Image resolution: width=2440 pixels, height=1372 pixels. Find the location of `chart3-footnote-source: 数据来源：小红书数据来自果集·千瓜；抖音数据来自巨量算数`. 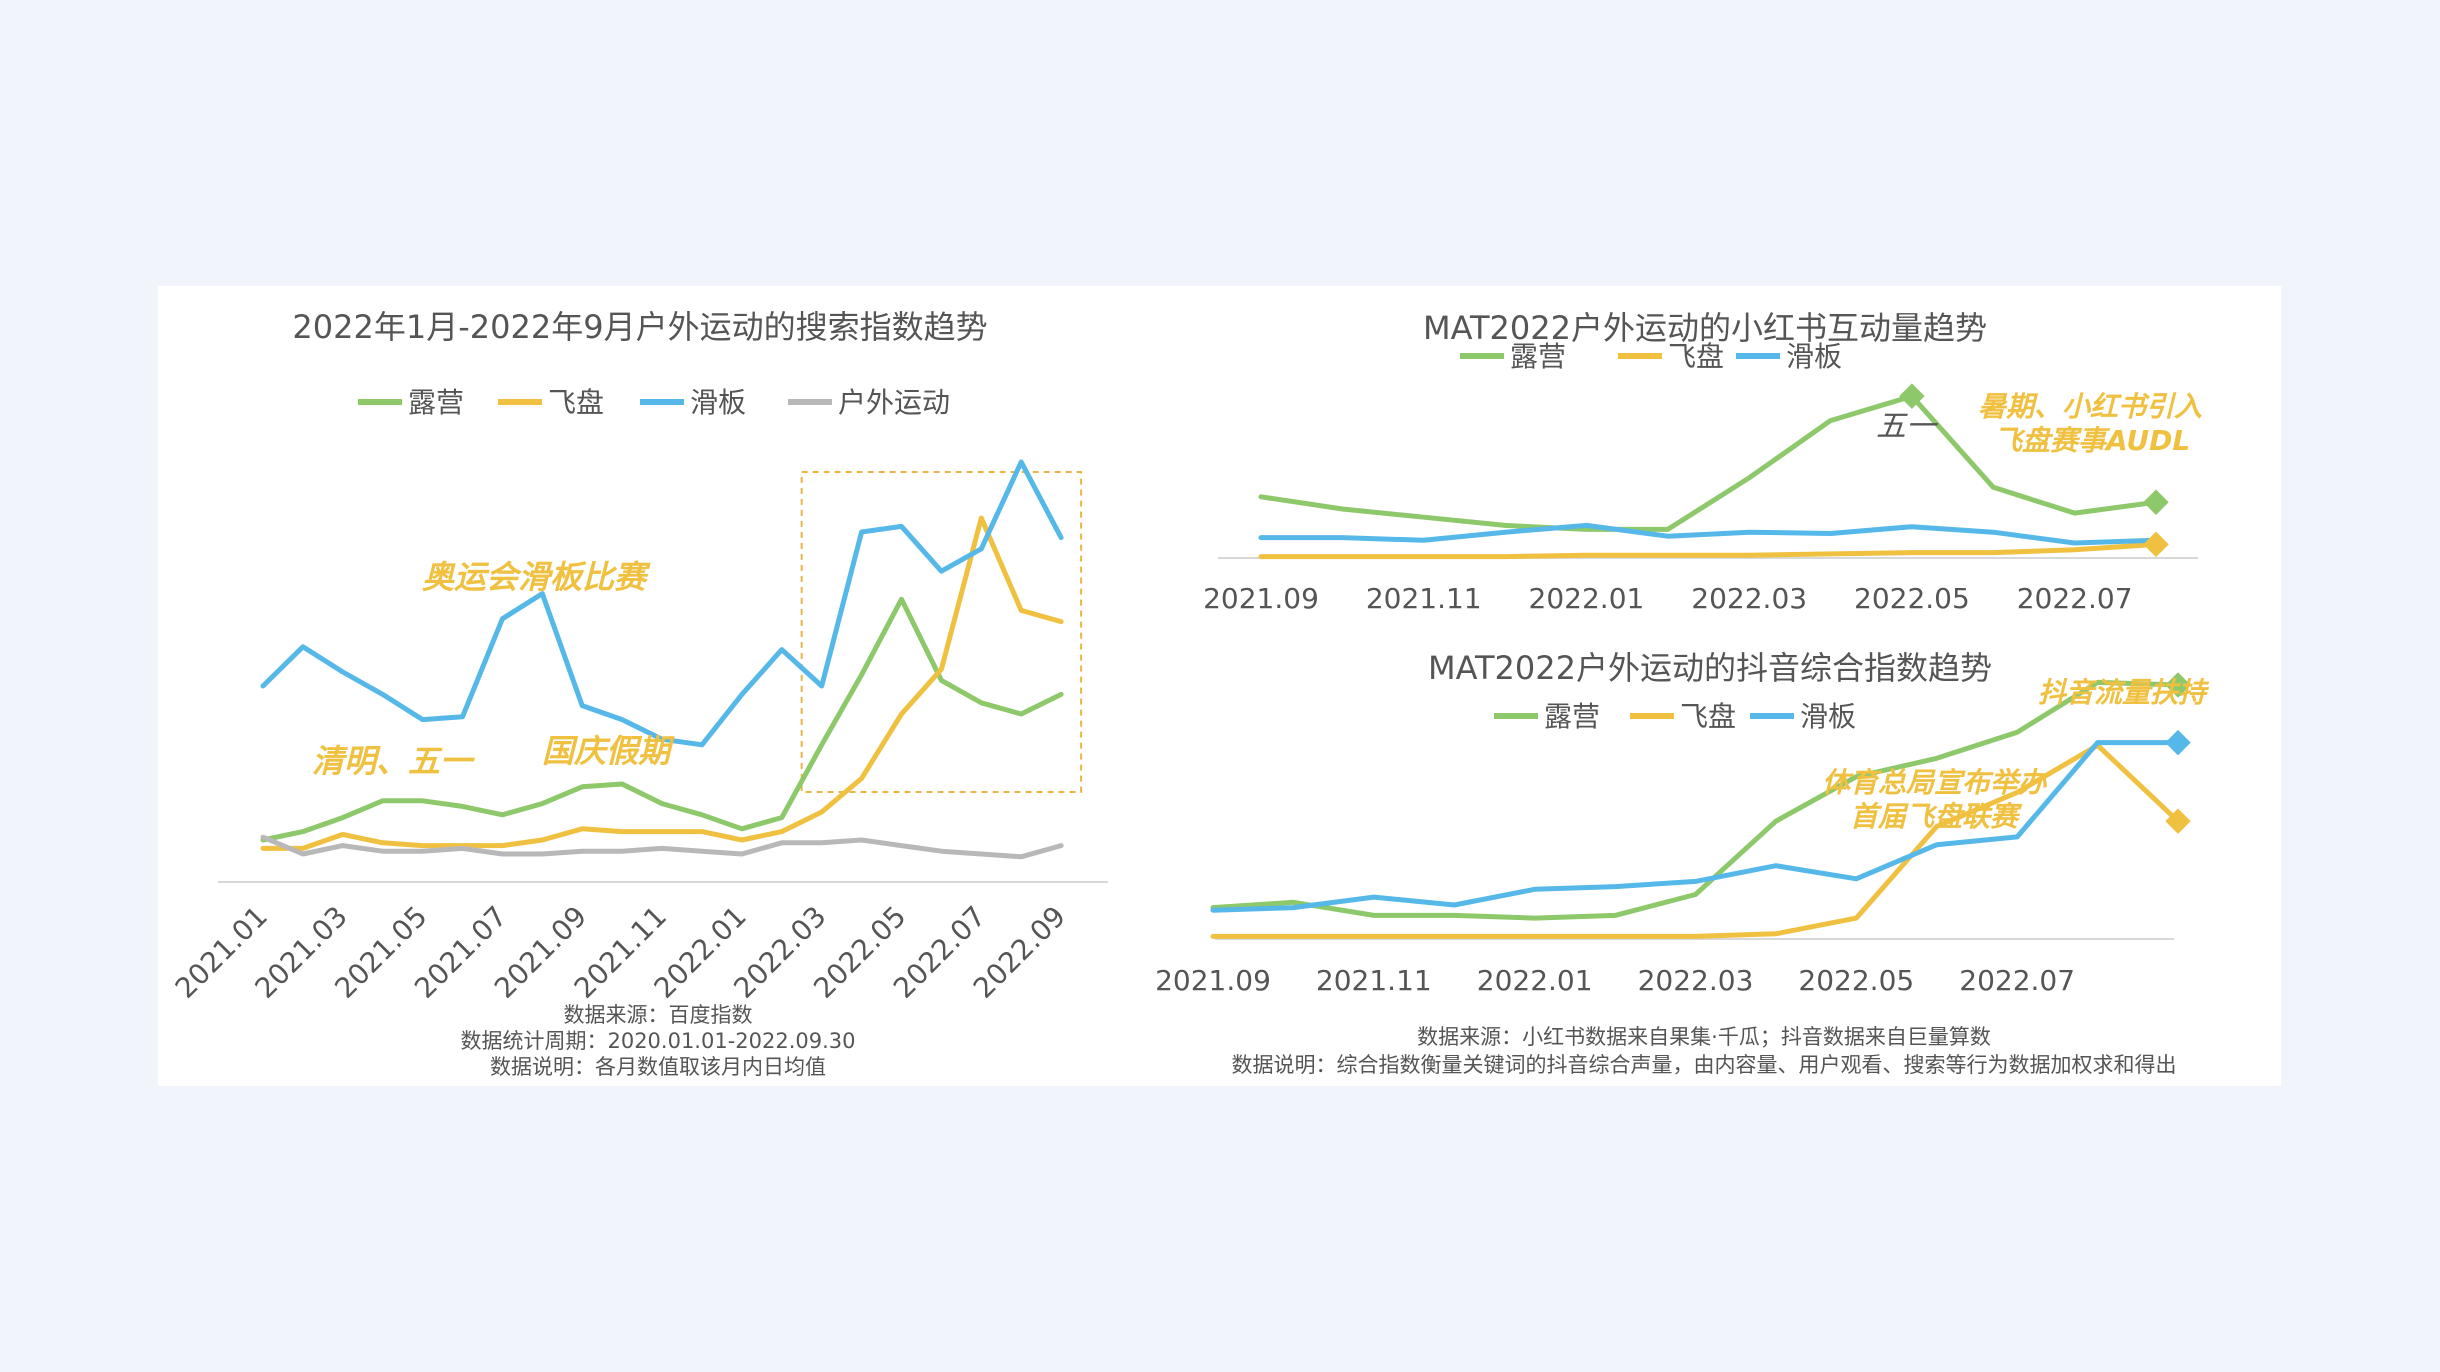

chart3-footnote-source: 数据来源：小红书数据来自果集·千瓜；抖音数据来自巨量算数 is located at coordinates (1704, 1037).